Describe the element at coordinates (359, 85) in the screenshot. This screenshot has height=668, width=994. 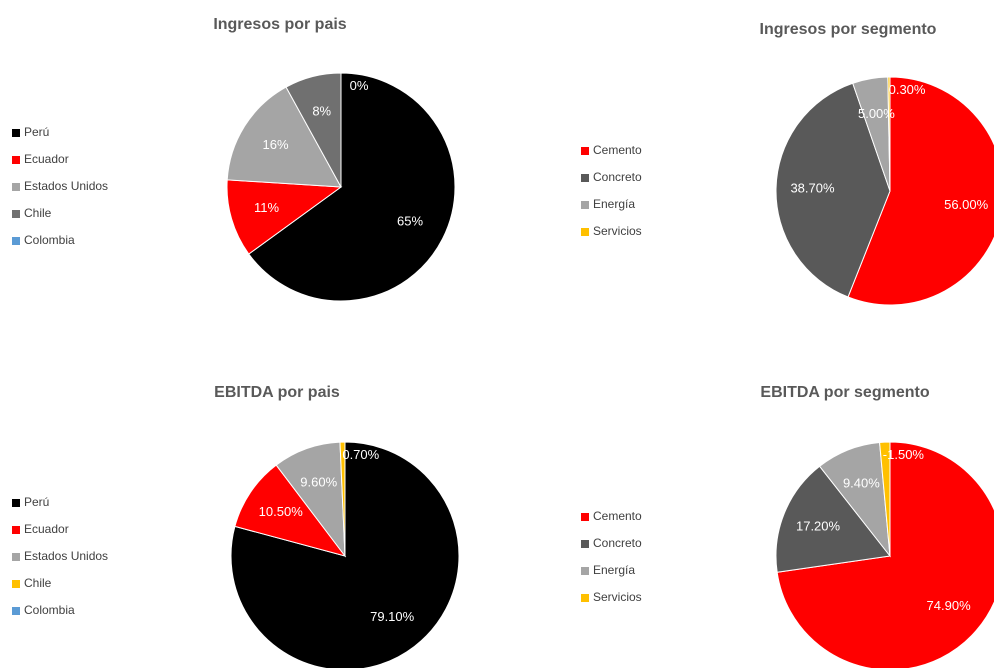
I see `data-label: 0%` at that location.